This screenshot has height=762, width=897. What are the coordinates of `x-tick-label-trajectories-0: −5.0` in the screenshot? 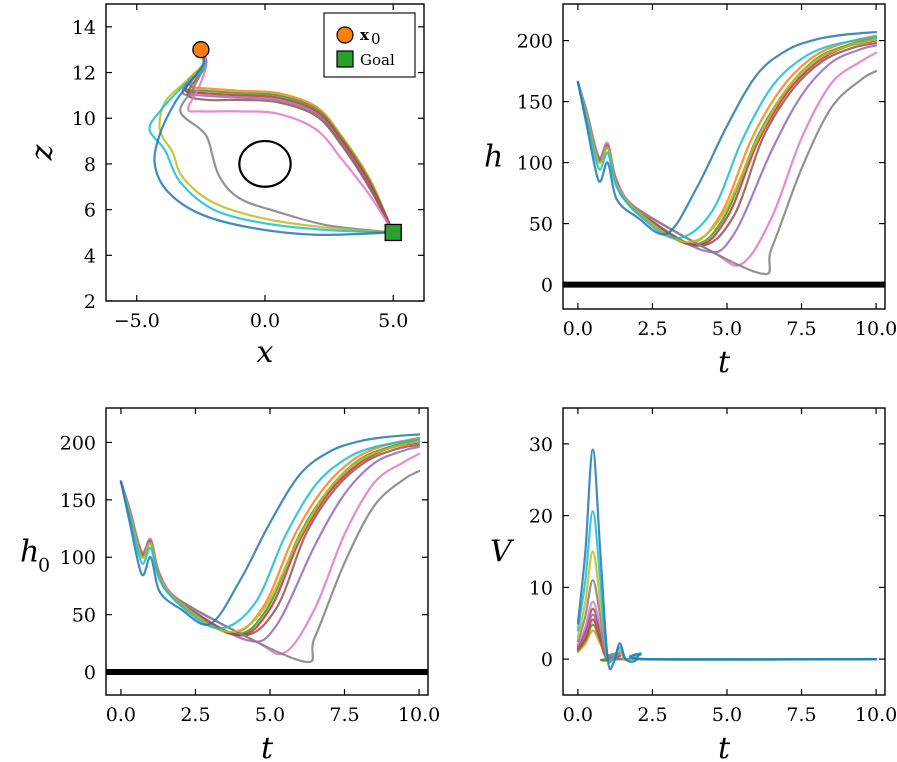 It's located at (137, 321).